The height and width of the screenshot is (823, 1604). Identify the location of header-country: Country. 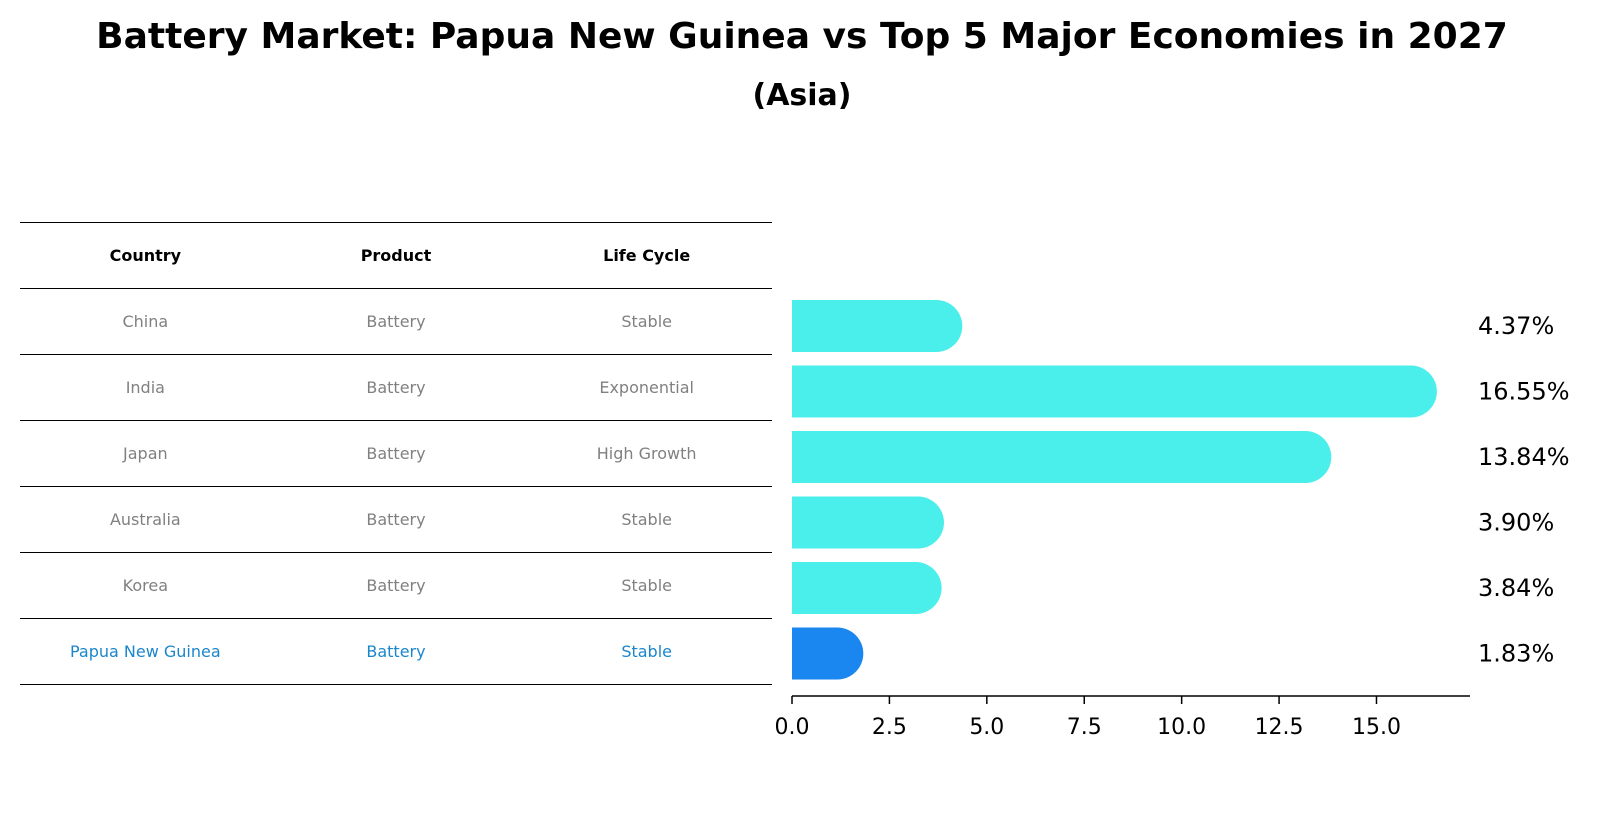
(145, 255).